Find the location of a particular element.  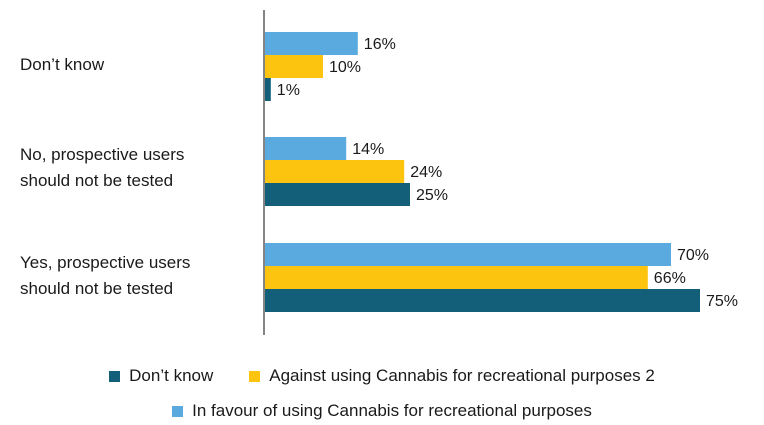

category-label: Don’t know is located at coordinates (62, 64).